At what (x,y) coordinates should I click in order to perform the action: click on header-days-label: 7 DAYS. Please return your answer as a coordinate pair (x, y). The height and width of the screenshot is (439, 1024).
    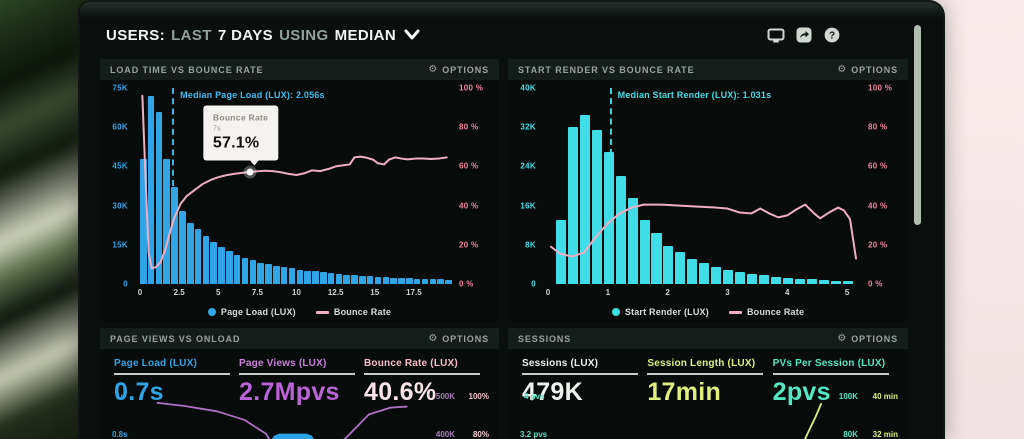
    Looking at the image, I should click on (245, 35).